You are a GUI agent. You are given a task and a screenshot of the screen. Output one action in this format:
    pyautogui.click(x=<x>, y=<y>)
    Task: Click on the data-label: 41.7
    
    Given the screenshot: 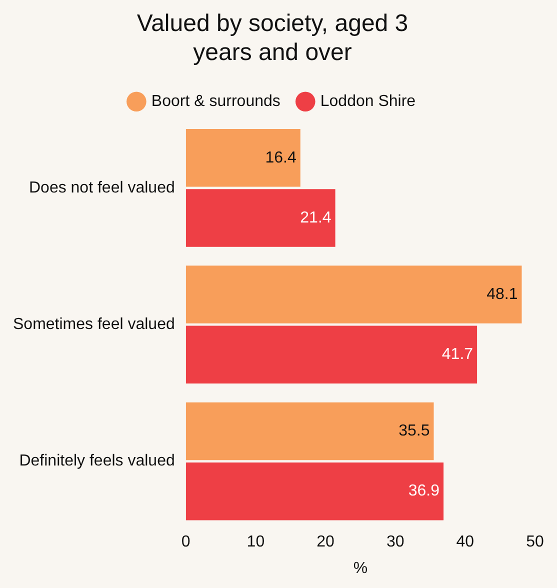 What is the action you would take?
    pyautogui.click(x=458, y=355)
    